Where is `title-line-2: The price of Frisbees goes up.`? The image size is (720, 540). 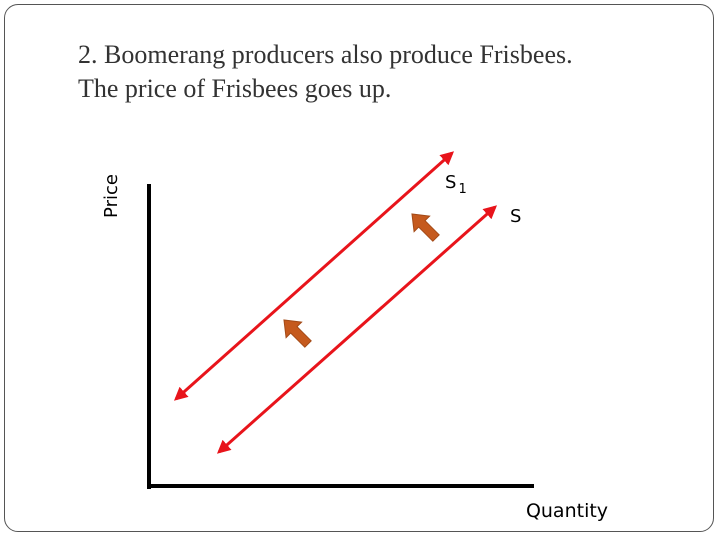 title-line-2: The price of Frisbees goes up. is located at coordinates (235, 88).